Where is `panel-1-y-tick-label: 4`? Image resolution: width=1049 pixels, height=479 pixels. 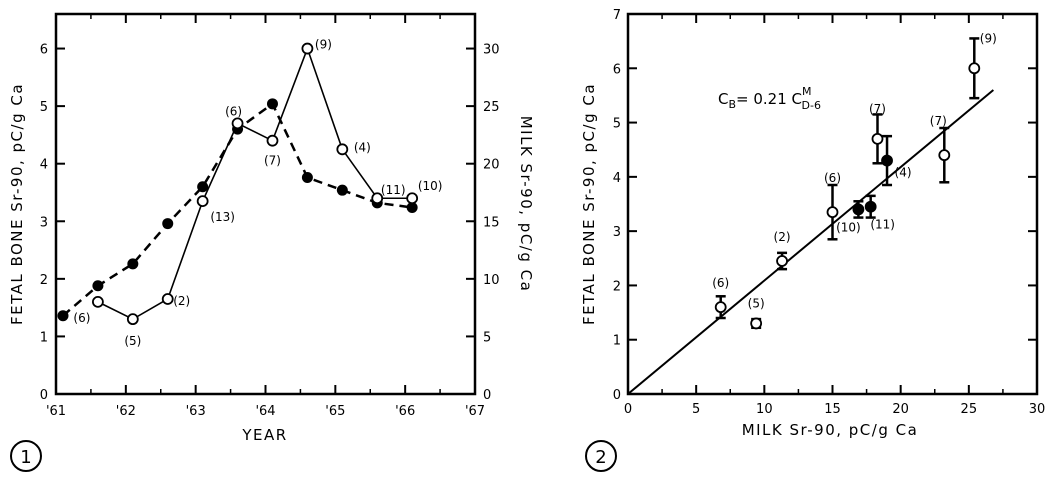
panel-1-y-tick-label: 4 is located at coordinates (44, 165).